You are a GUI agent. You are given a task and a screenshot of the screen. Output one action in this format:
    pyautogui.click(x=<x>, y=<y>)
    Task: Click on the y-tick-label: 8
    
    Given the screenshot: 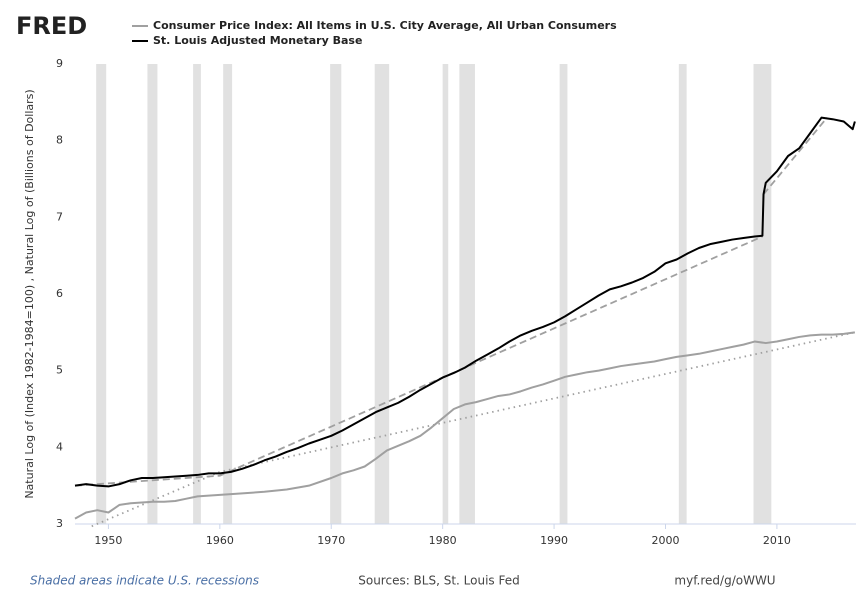 What is the action you would take?
    pyautogui.click(x=59, y=140)
    